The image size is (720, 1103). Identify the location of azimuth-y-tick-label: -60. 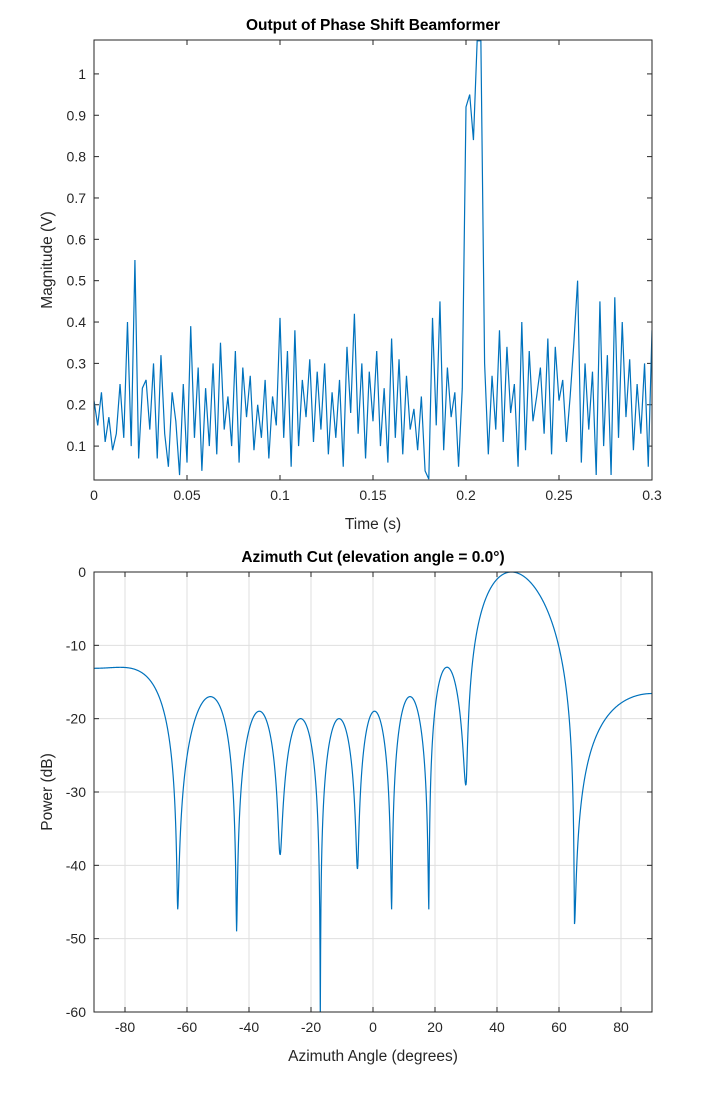
(76, 1012).